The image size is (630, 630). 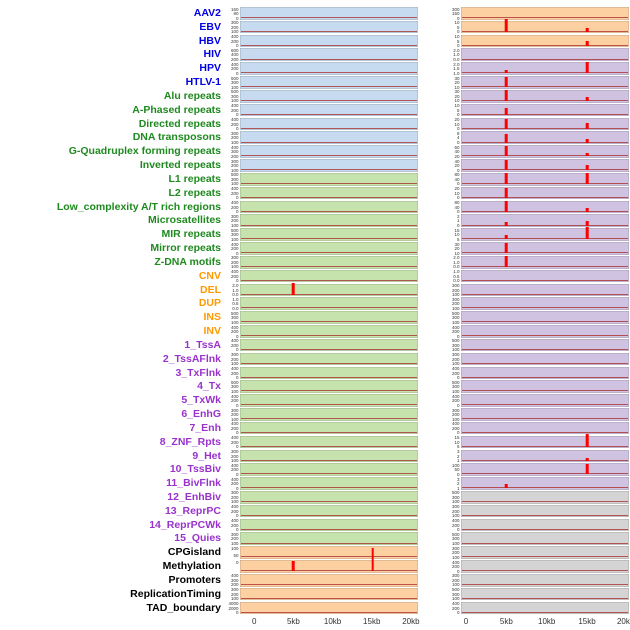 I want to click on row-label: Mirror repeats, so click(x=185, y=248).